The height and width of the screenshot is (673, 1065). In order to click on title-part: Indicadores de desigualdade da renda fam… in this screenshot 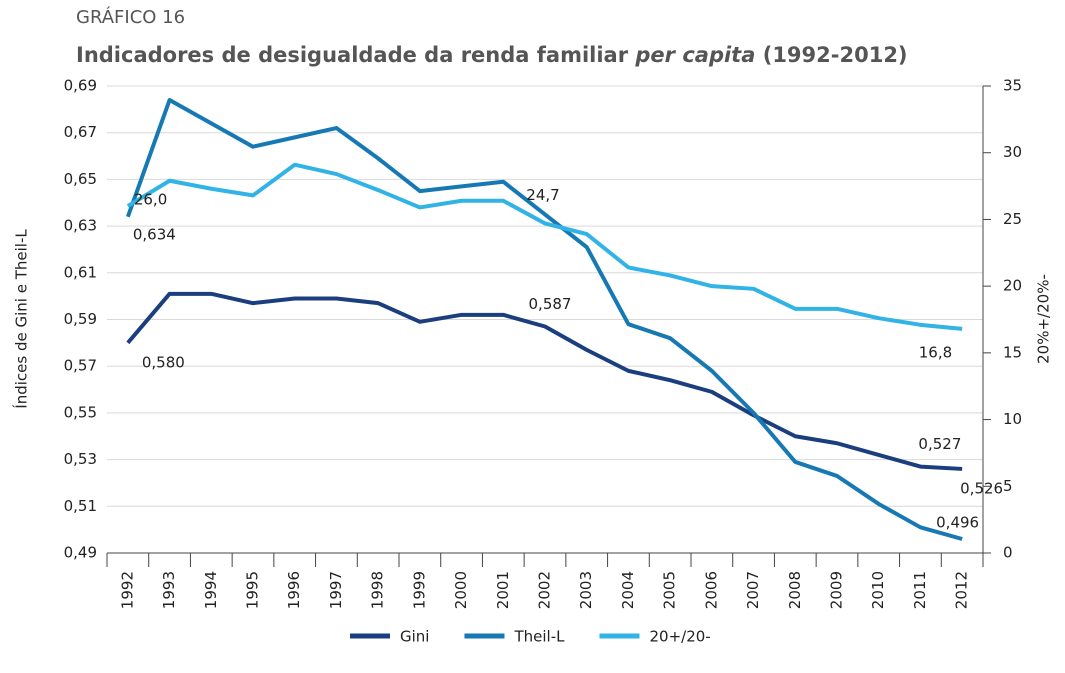, I will do `click(352, 55)`.